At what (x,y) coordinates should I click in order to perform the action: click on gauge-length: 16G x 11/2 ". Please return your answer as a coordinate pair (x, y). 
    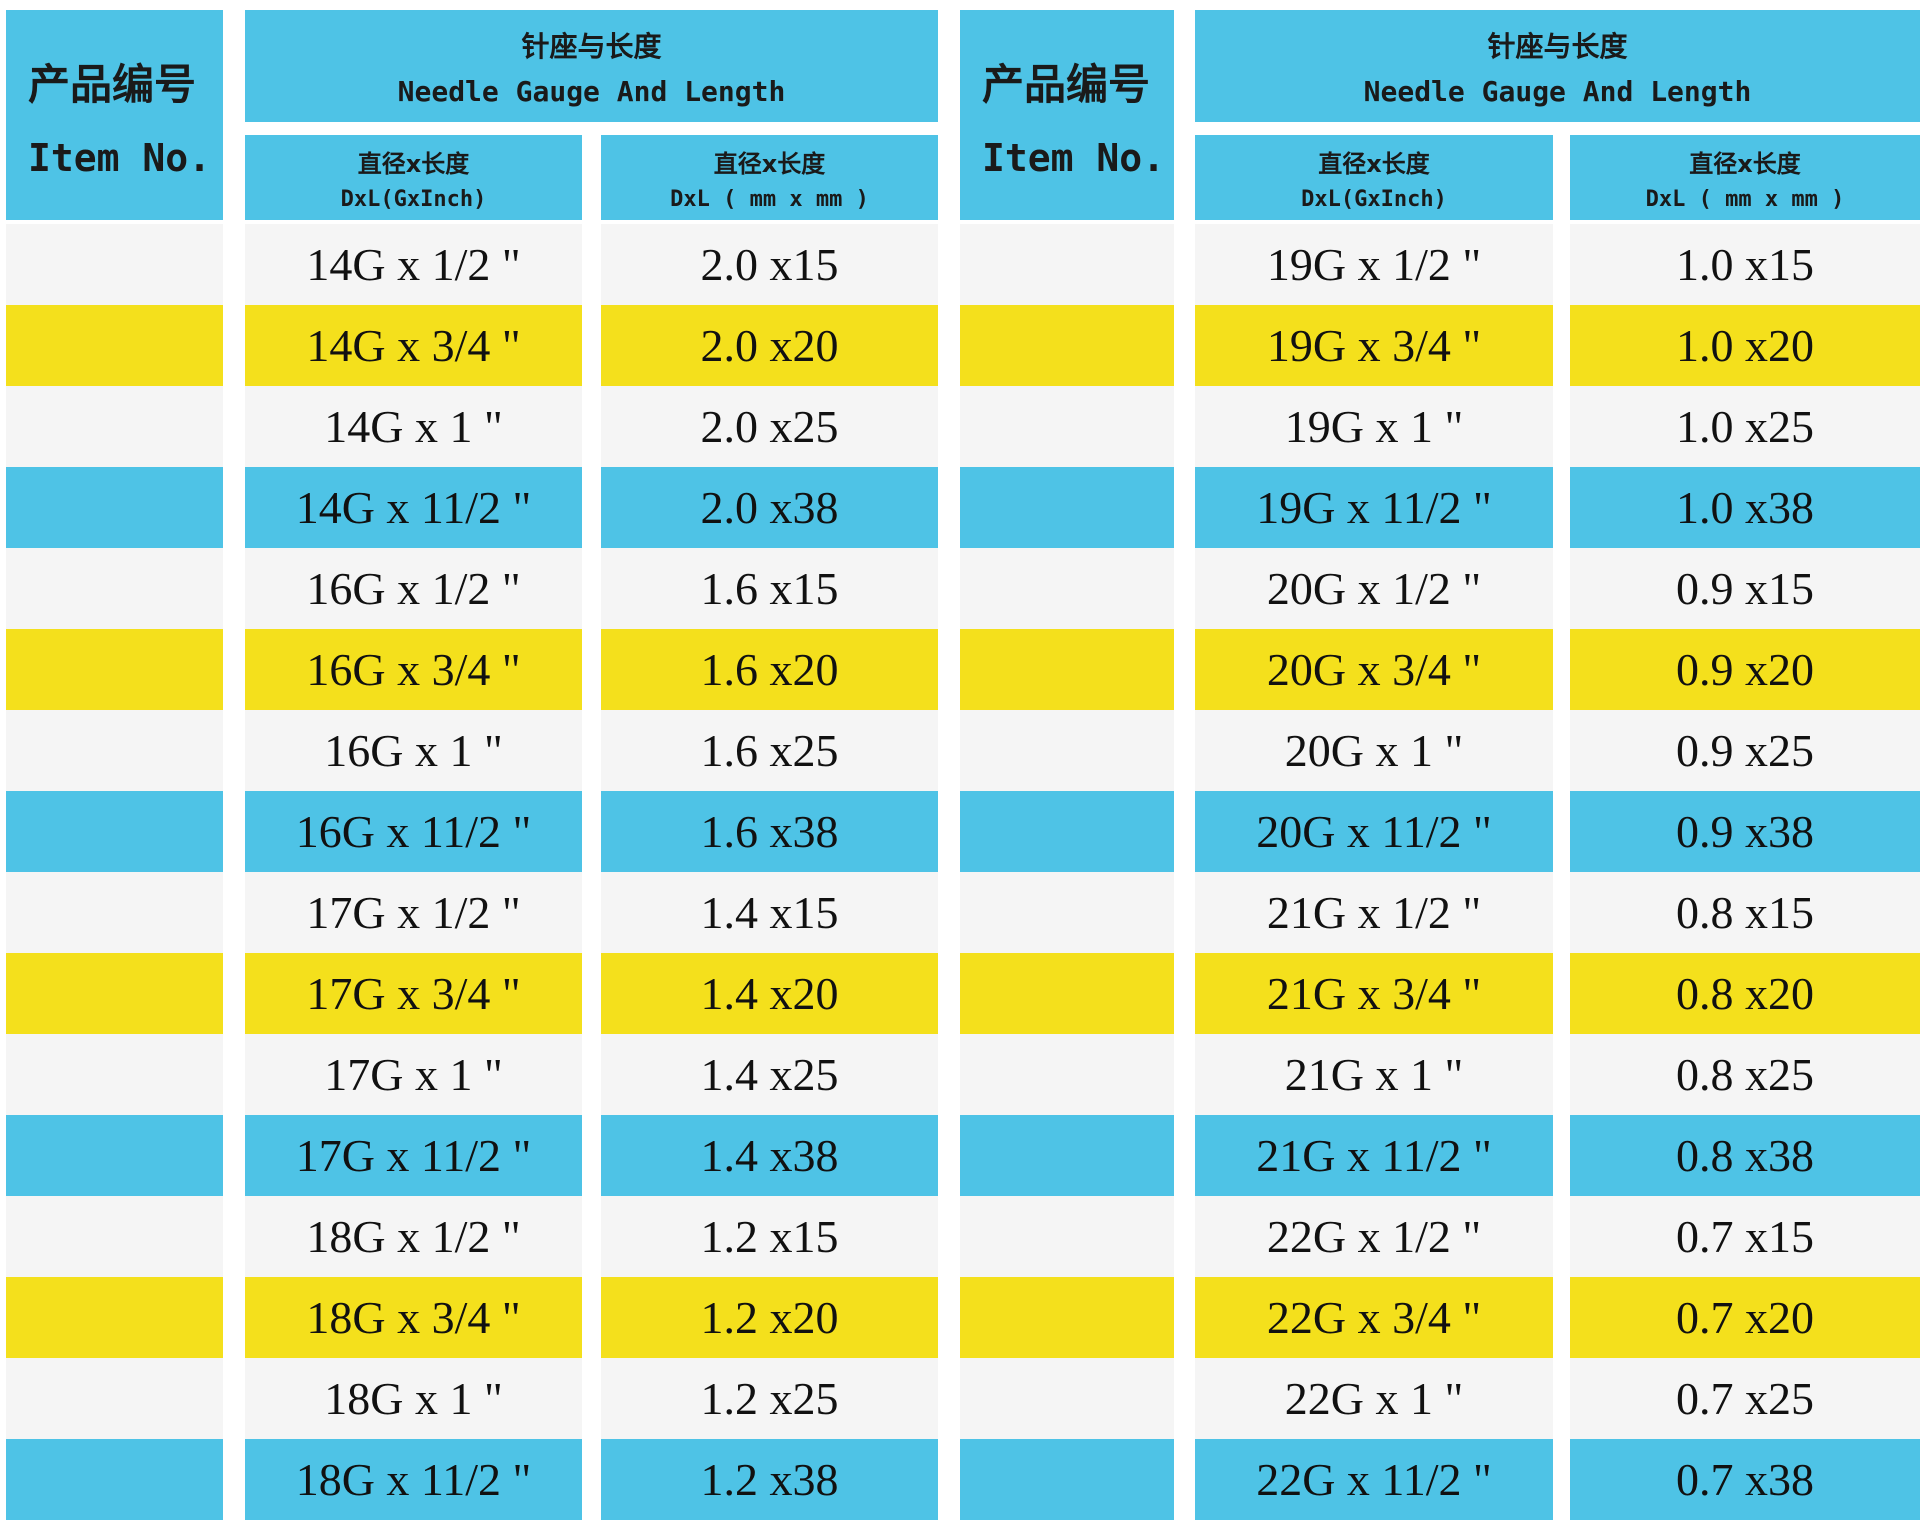
    Looking at the image, I should click on (413, 831).